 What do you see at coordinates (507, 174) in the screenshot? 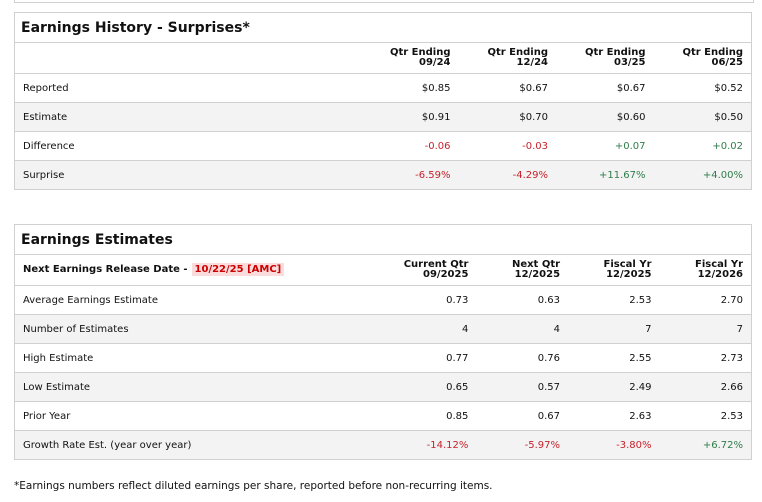
I see `value-cell: -4.29%` at bounding box center [507, 174].